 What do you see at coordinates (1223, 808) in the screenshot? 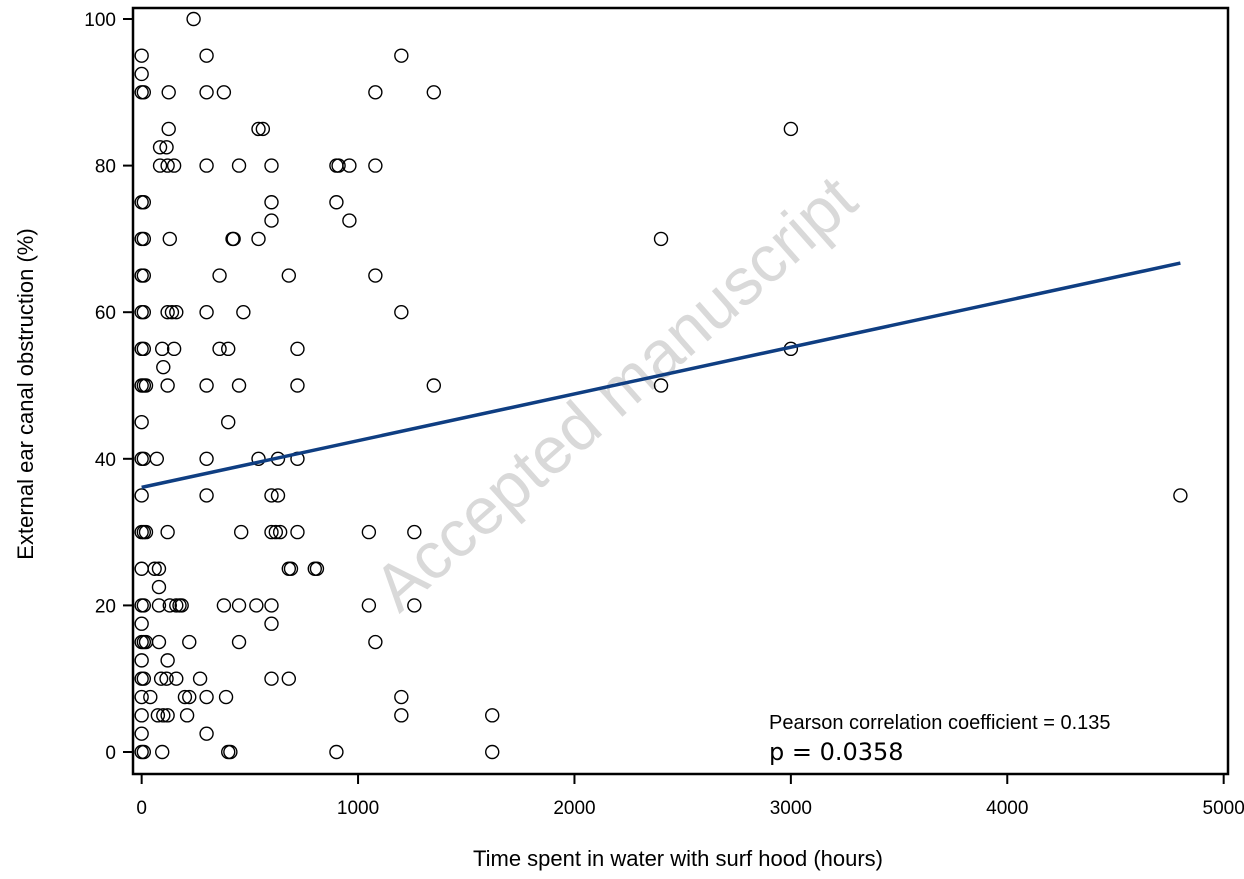
I see `x-tick-label: 5000` at bounding box center [1223, 808].